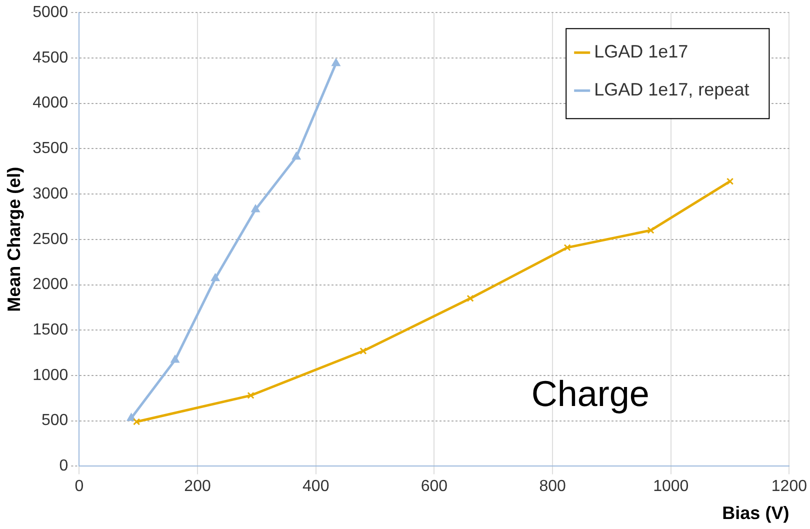  Describe the element at coordinates (672, 90) in the screenshot. I see `legend-label: LGAD 1e17, repeat` at that location.